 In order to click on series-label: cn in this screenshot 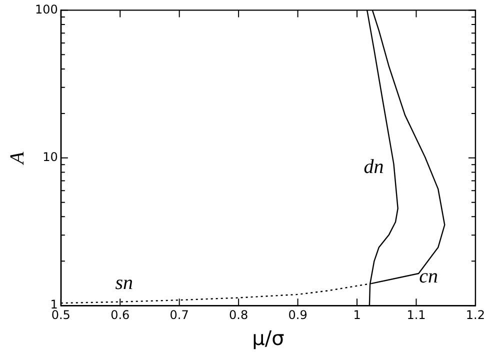, I will do `click(428, 277)`.